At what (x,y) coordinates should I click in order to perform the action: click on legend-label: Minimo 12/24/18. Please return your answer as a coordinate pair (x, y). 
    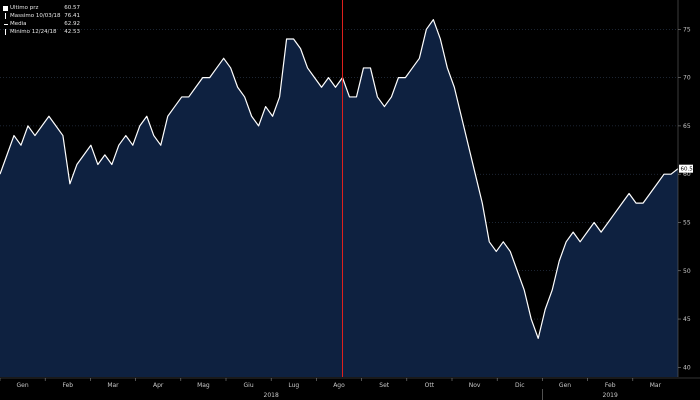
    Looking at the image, I should click on (33, 32).